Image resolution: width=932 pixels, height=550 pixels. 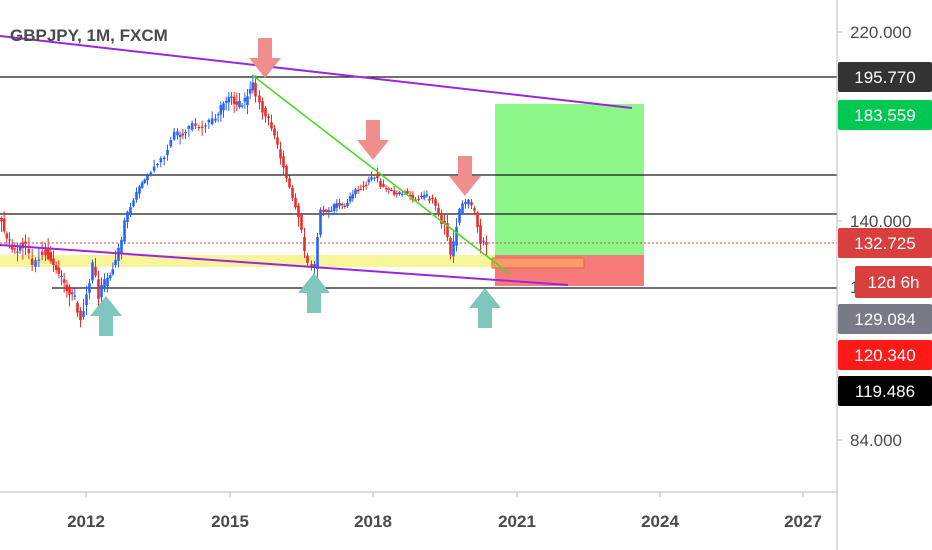 I want to click on arrow-down-2015, so click(x=265, y=58).